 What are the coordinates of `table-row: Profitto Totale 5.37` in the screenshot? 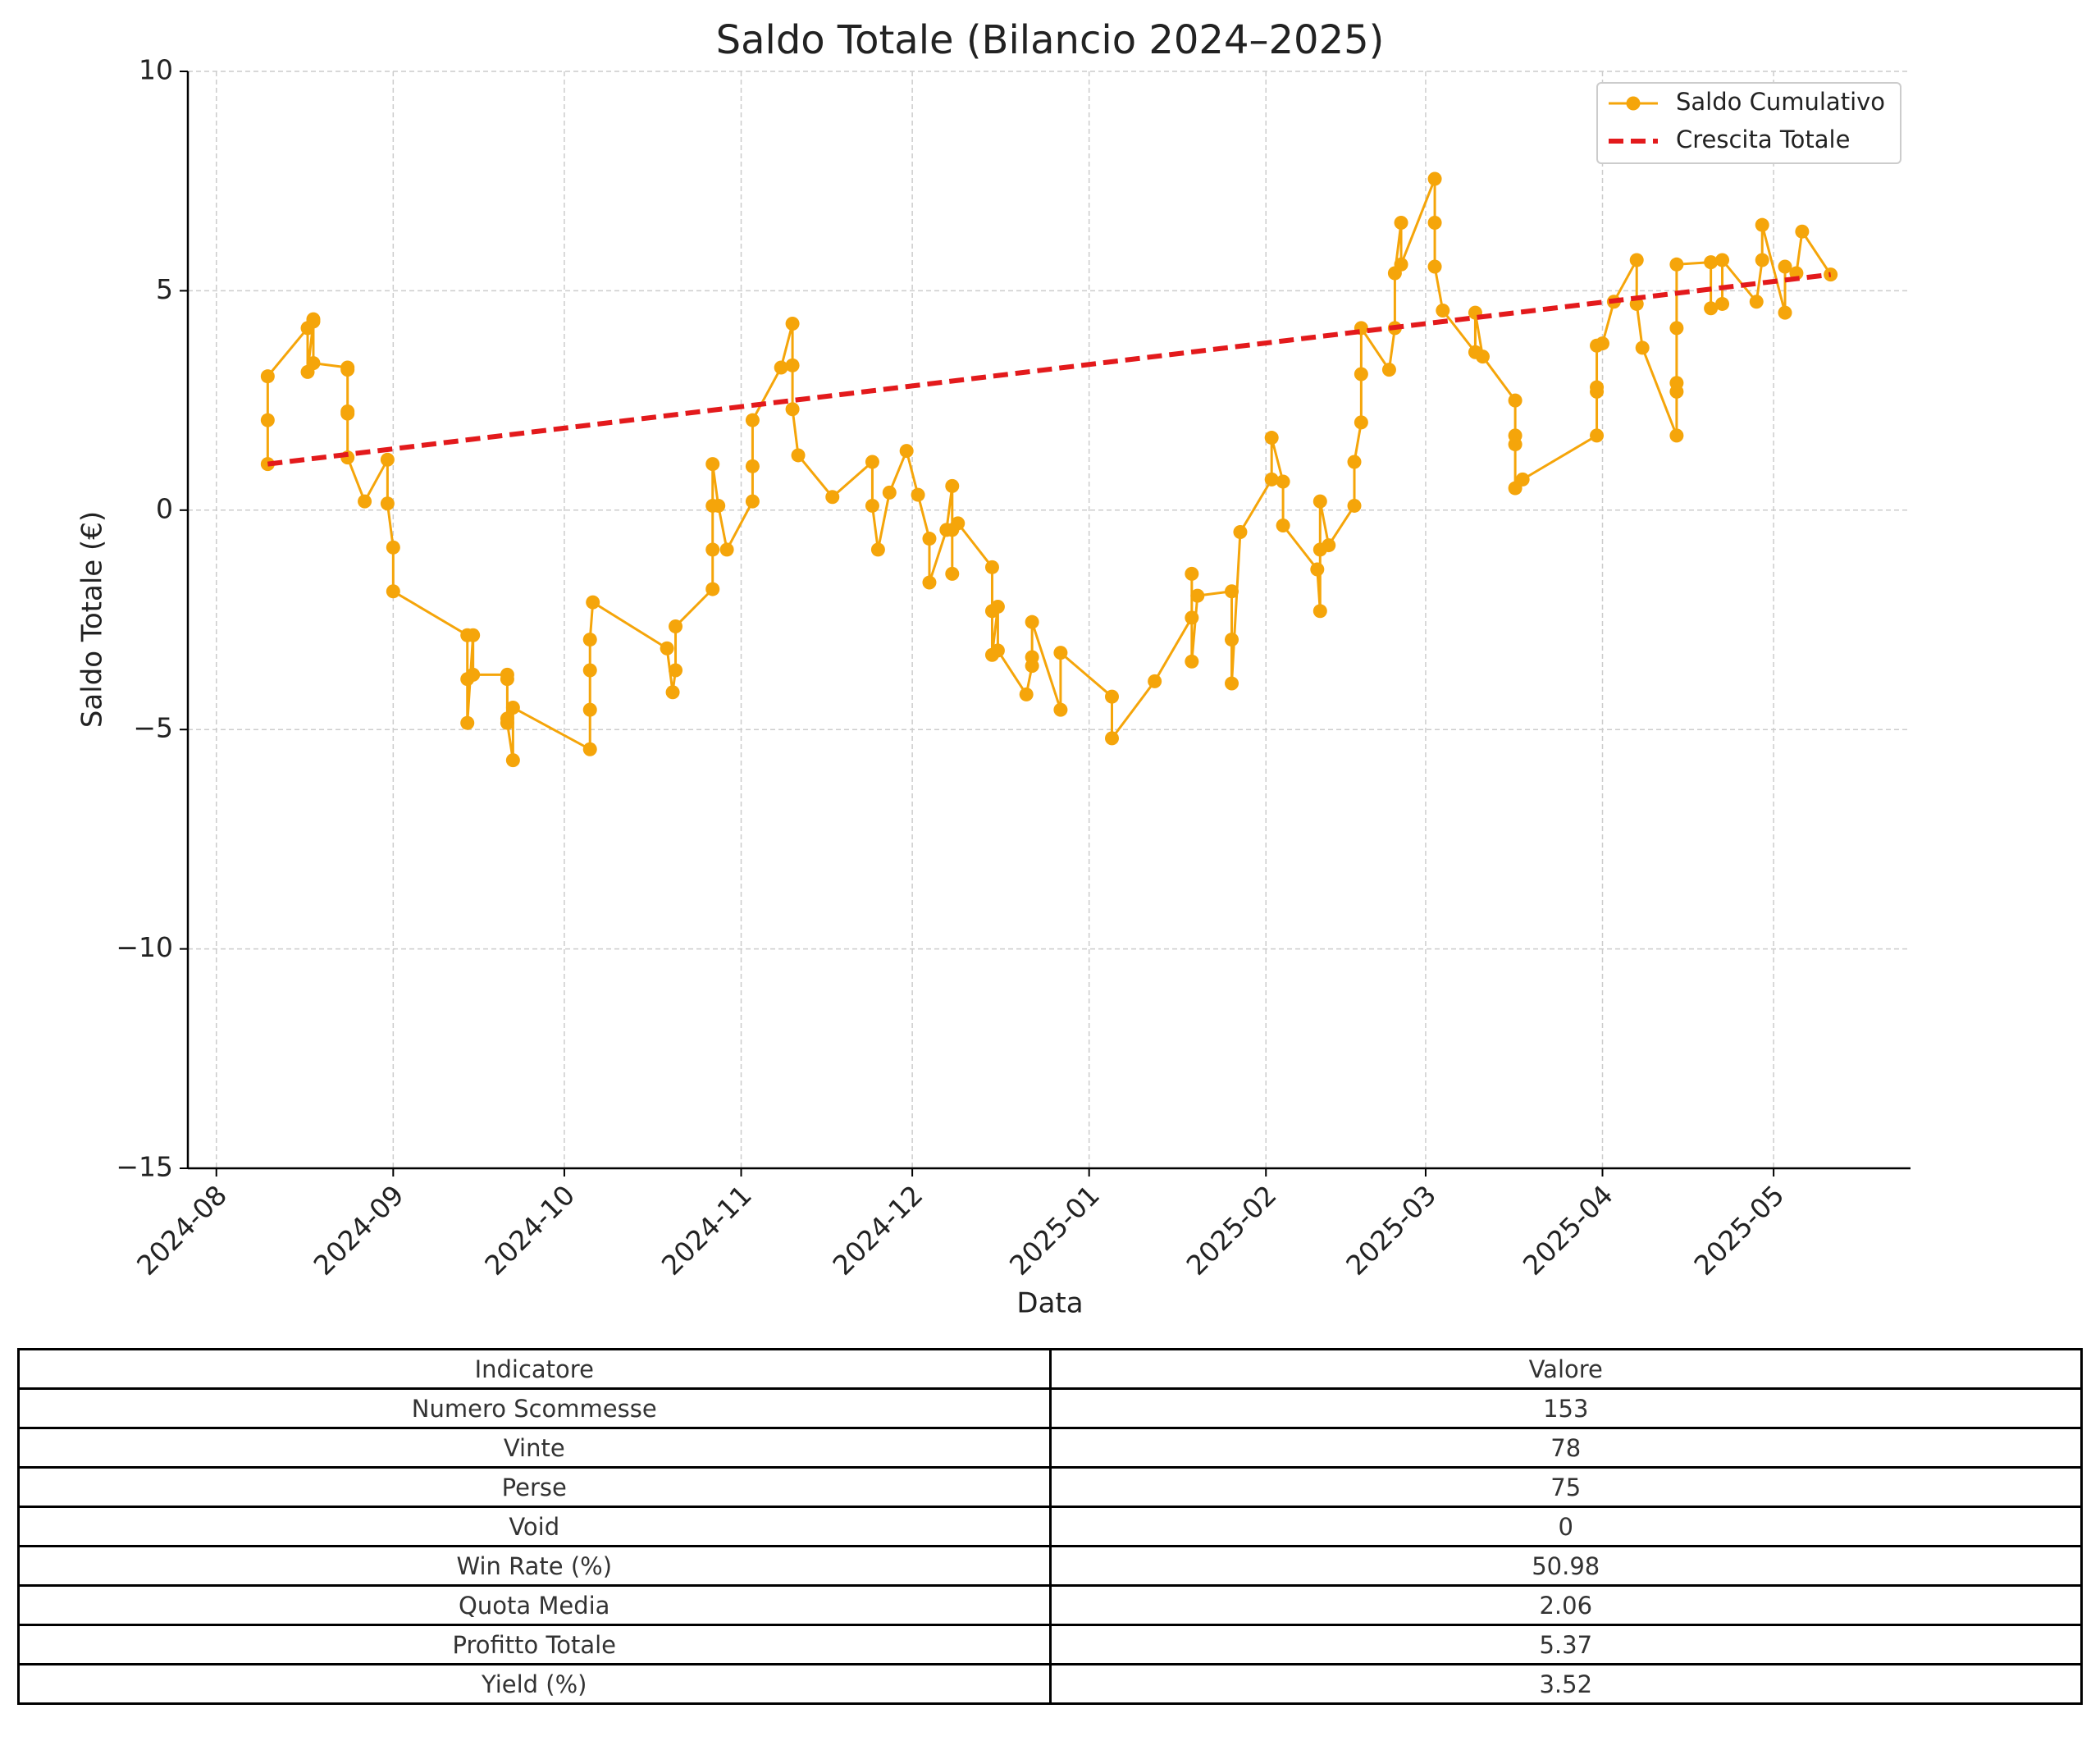 It's located at (1050, 1644).